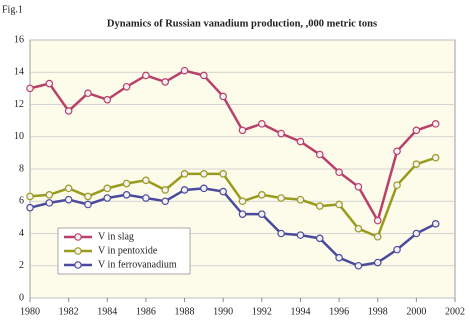 This screenshot has width=470, height=325. I want to click on legend-label: V in ferrovanadium, so click(137, 264).